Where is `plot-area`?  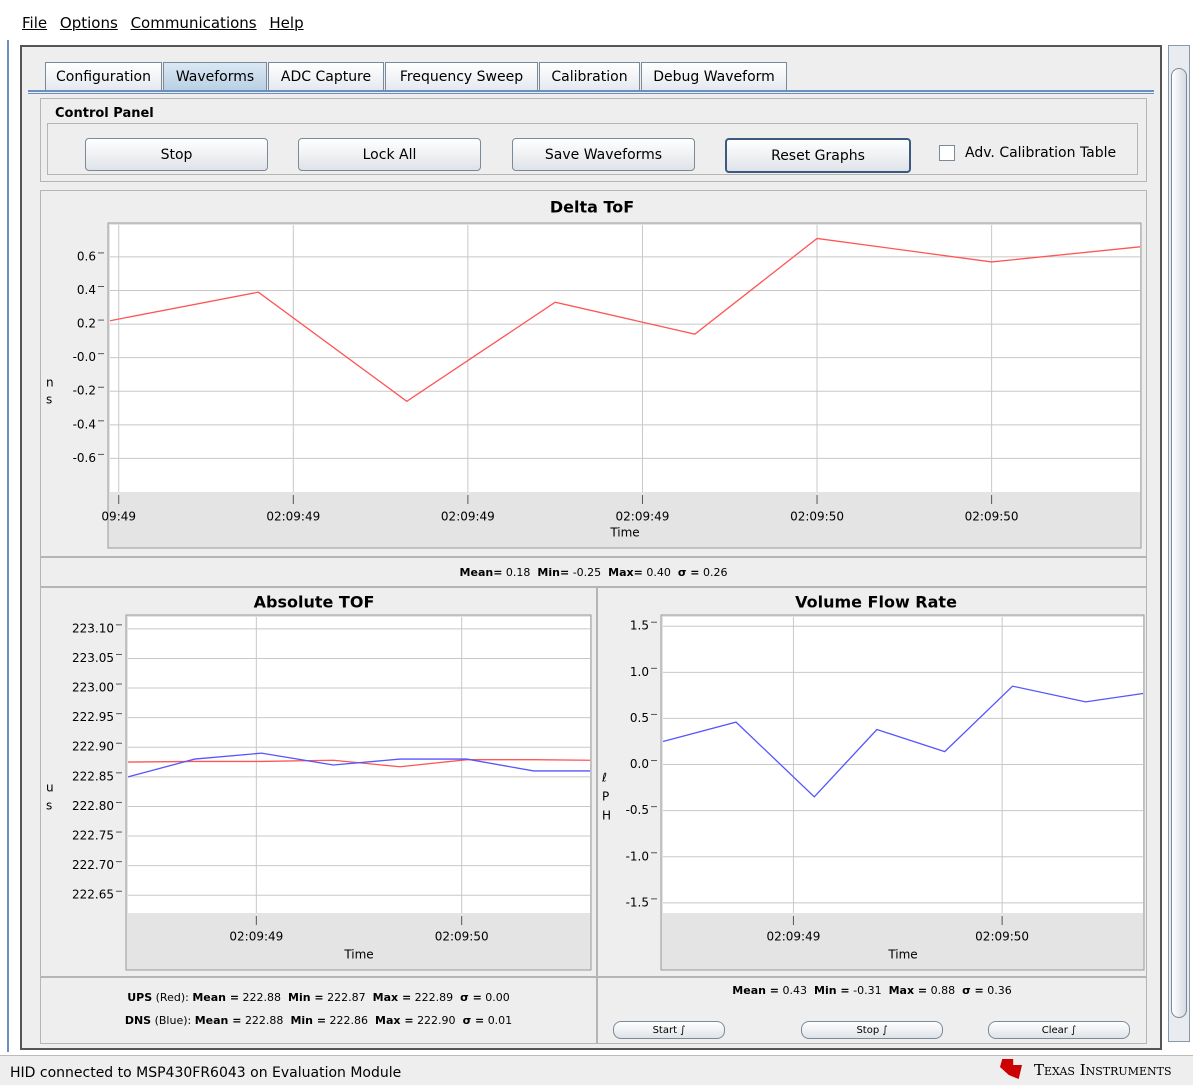
plot-area is located at coordinates (359, 765).